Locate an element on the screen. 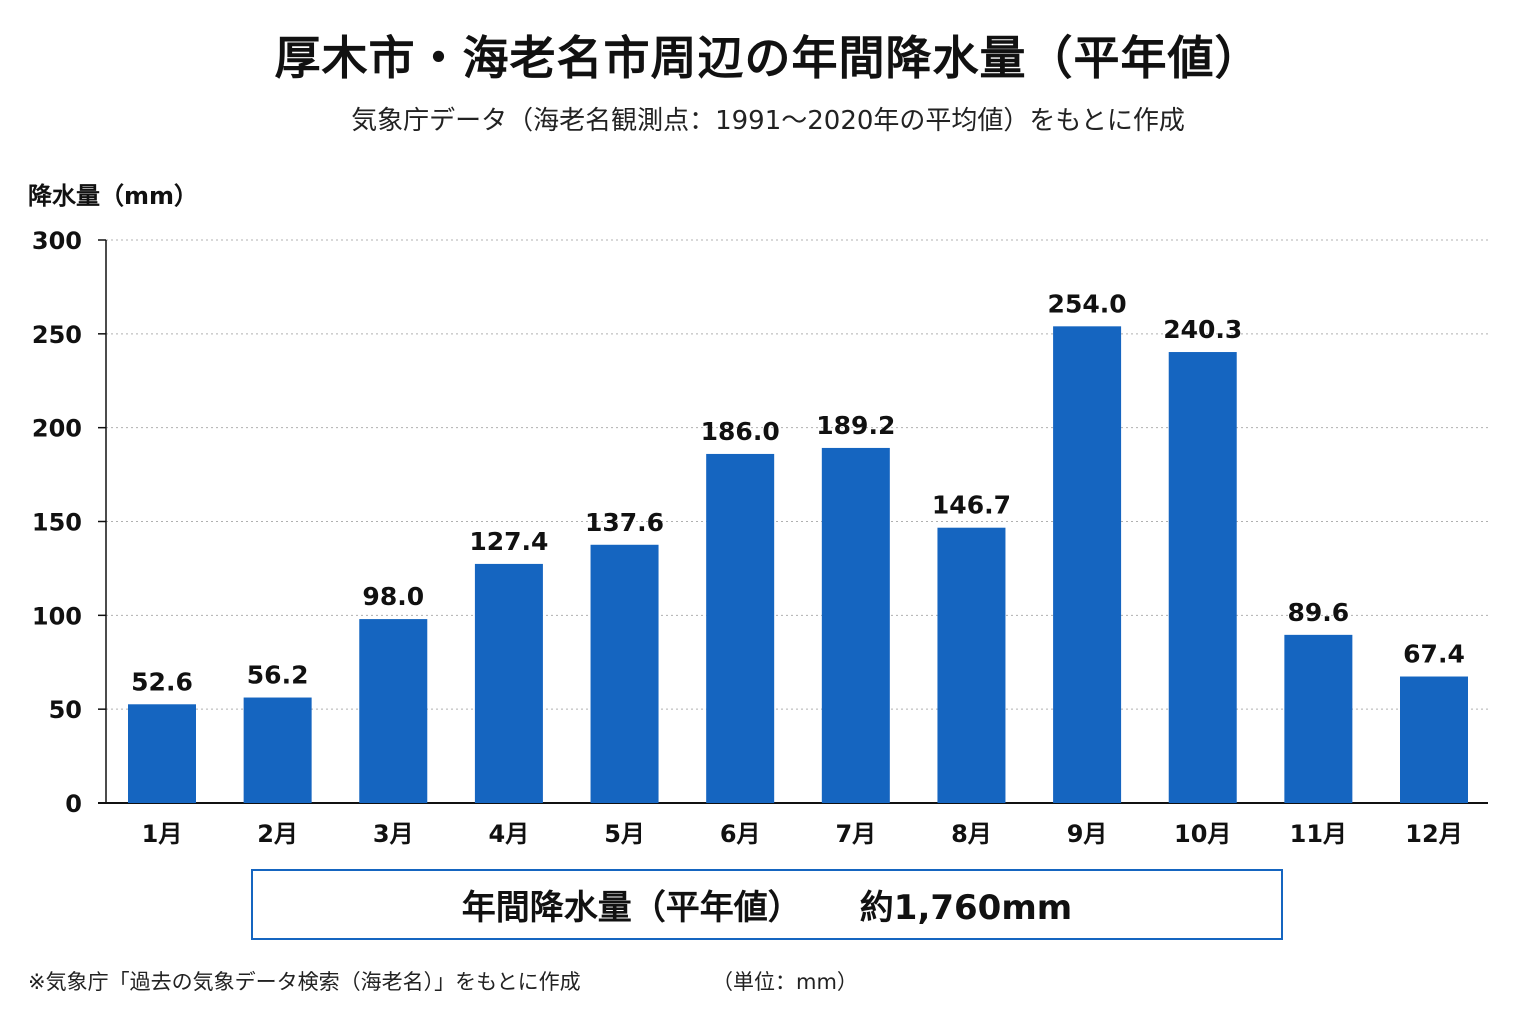 This screenshot has width=1536, height=1024. x-tick-label: 1月 is located at coordinates (162, 834).